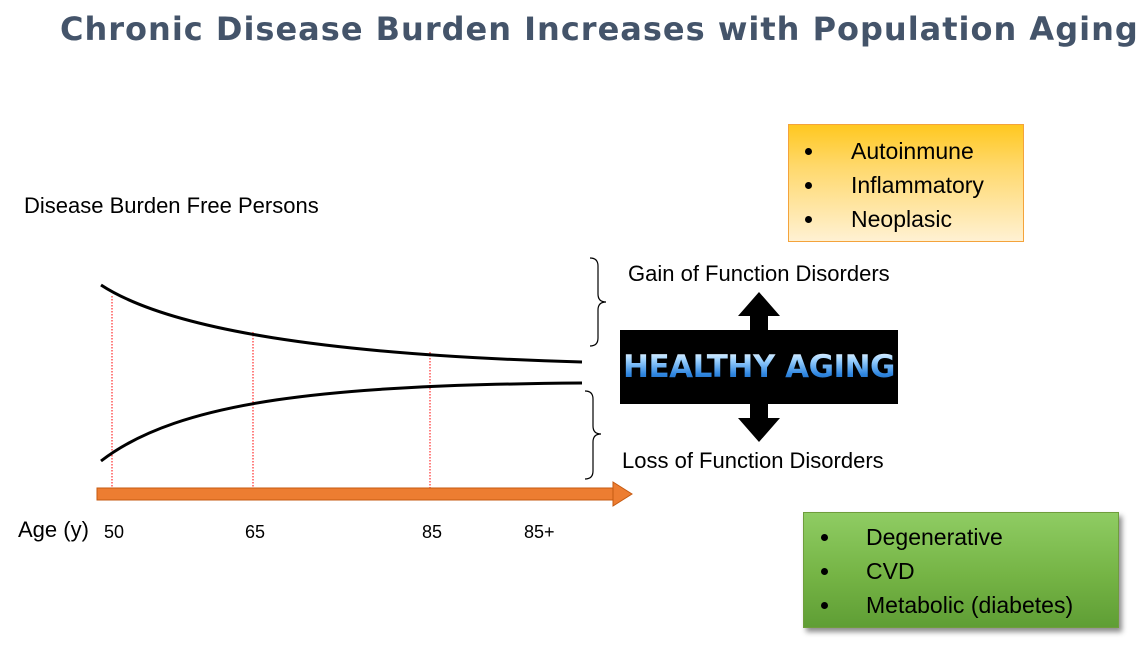 This screenshot has height=652, width=1146. Describe the element at coordinates (969, 605) in the screenshot. I see `list-item: Metabolic (diabetes)` at that location.